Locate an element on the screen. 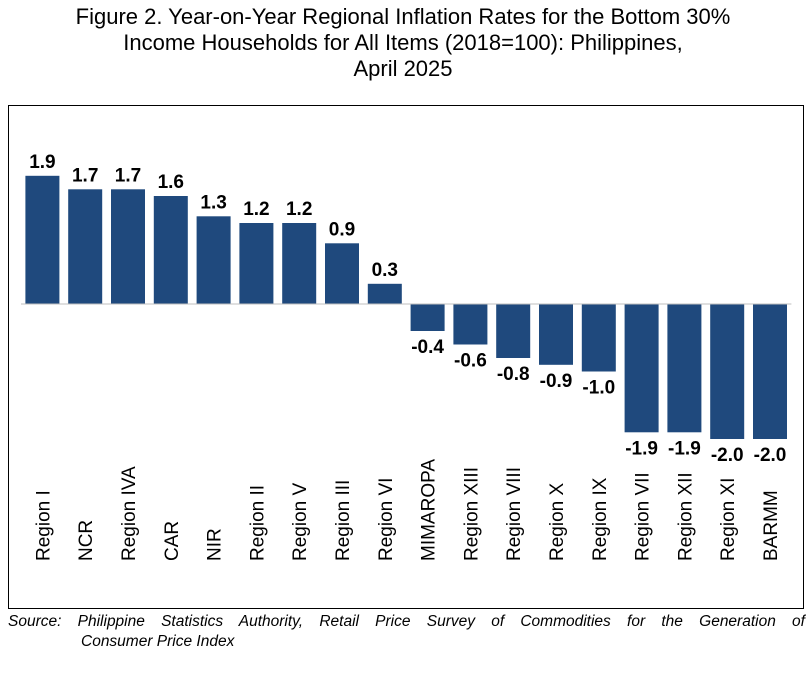 Image resolution: width=806 pixels, height=692 pixels. data-label: -1.0 is located at coordinates (598, 388).